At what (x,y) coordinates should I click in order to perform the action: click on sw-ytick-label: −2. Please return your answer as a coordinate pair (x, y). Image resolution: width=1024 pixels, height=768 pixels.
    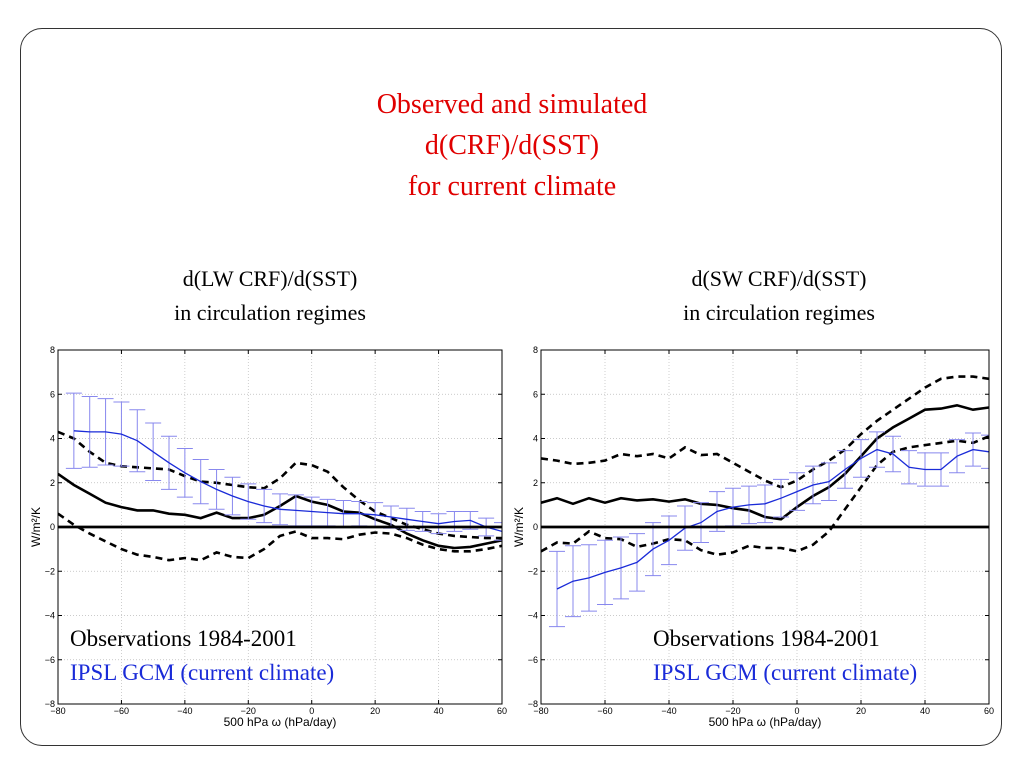
    Looking at the image, I should click on (533, 571).